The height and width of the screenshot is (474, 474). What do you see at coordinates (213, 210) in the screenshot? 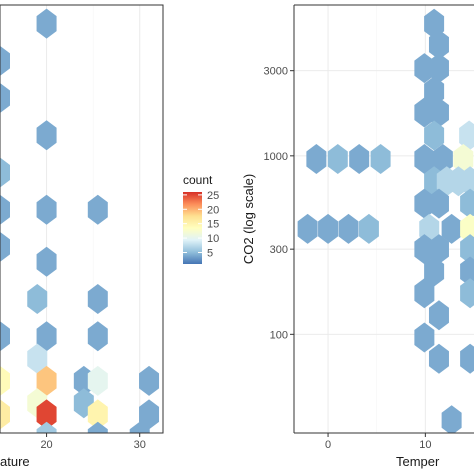
I see `legend-tick-label: 20` at bounding box center [213, 210].